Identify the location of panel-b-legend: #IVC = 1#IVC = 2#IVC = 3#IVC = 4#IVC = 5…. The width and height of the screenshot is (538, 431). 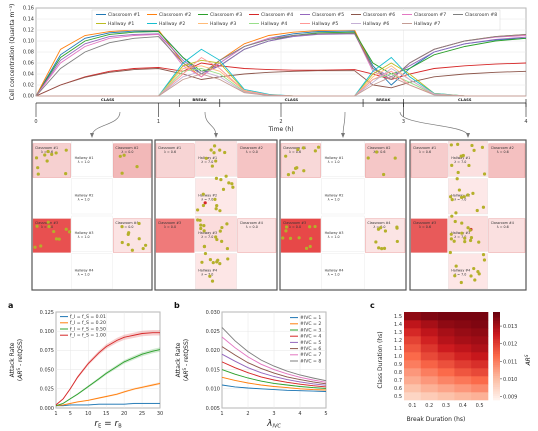
(305, 339).